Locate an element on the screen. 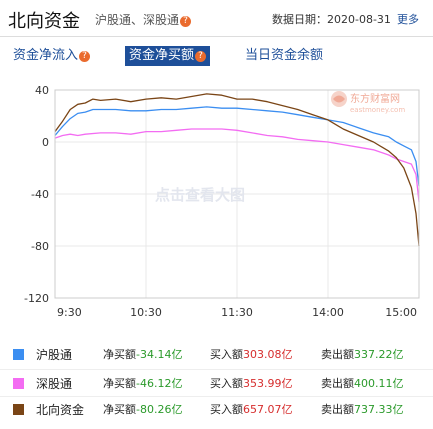 Image resolution: width=433 pixels, height=429 pixels. legend-row: 北向资金 净买额-80.26亿 买入额657.07亿 卖出额737.33亿 is located at coordinates (216, 410).